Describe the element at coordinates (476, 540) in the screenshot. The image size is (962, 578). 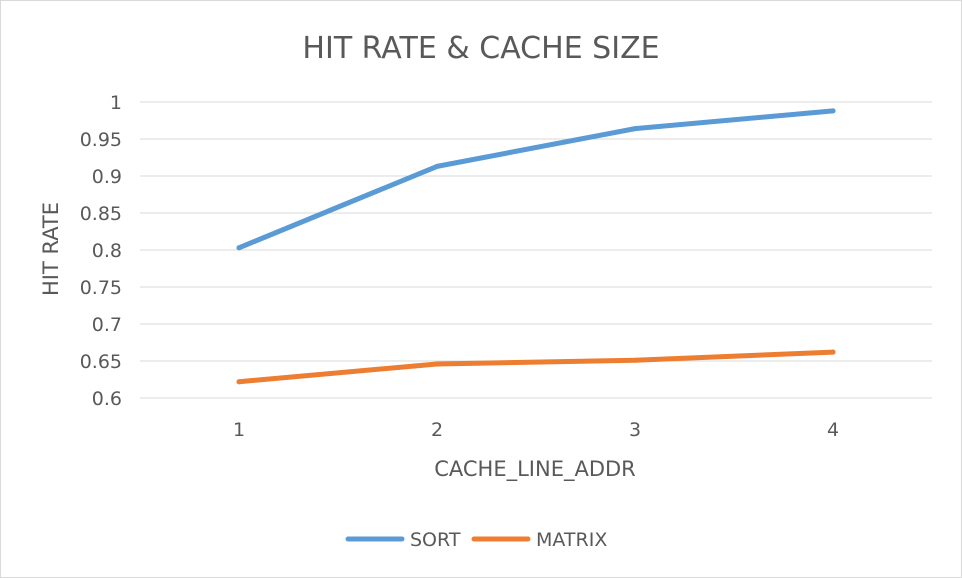
I see `legend: SORT MATRIX` at that location.